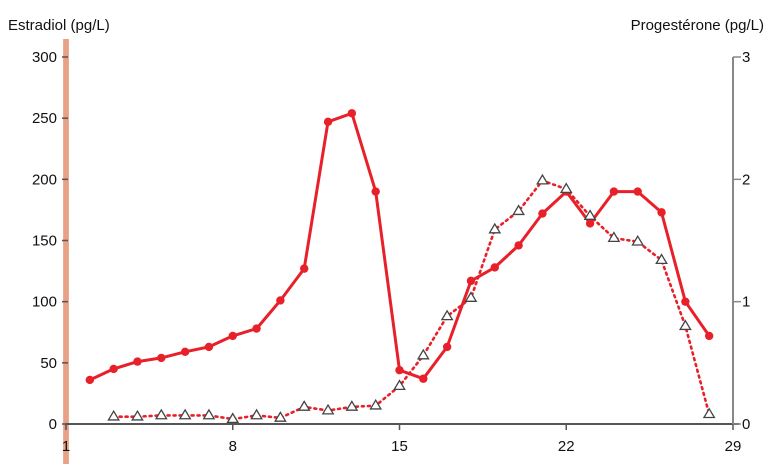  I want to click on y-left-tick-label-0: 0, so click(53, 424).